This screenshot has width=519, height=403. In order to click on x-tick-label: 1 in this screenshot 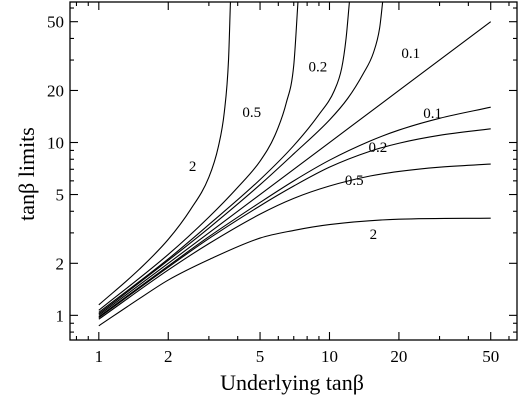, I will do `click(99, 356)`.